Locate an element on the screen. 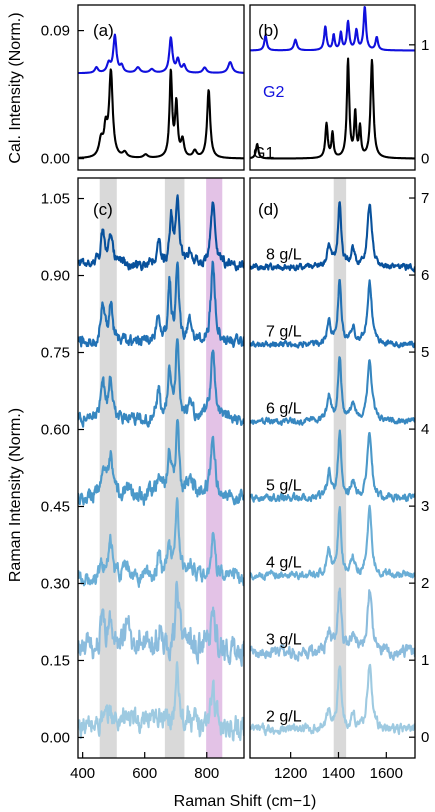  panel-d-conc-label-3: 5 g/L is located at coordinates (284, 485).